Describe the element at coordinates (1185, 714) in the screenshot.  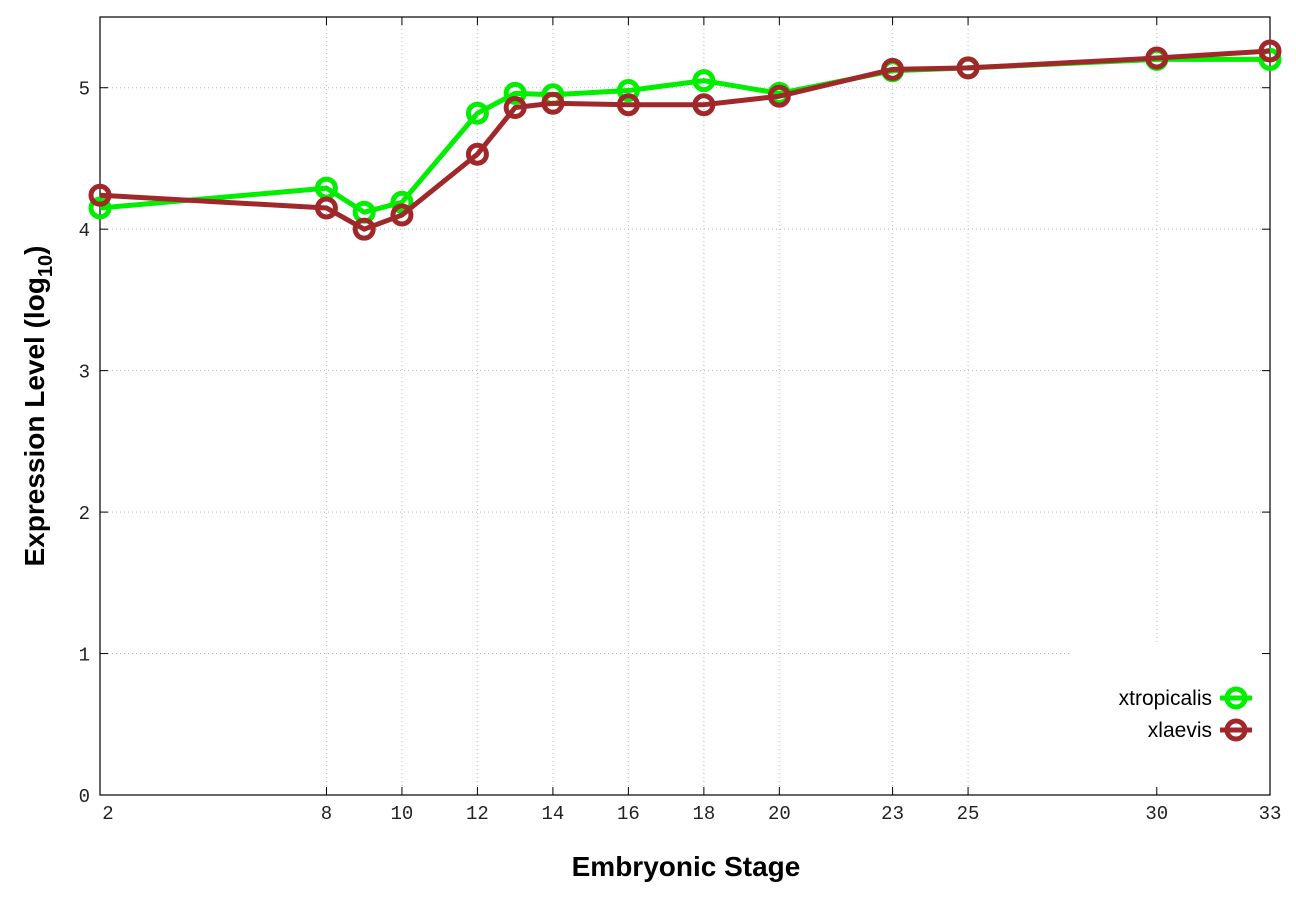
I see `legend: xtropicalis xlaevis` at that location.